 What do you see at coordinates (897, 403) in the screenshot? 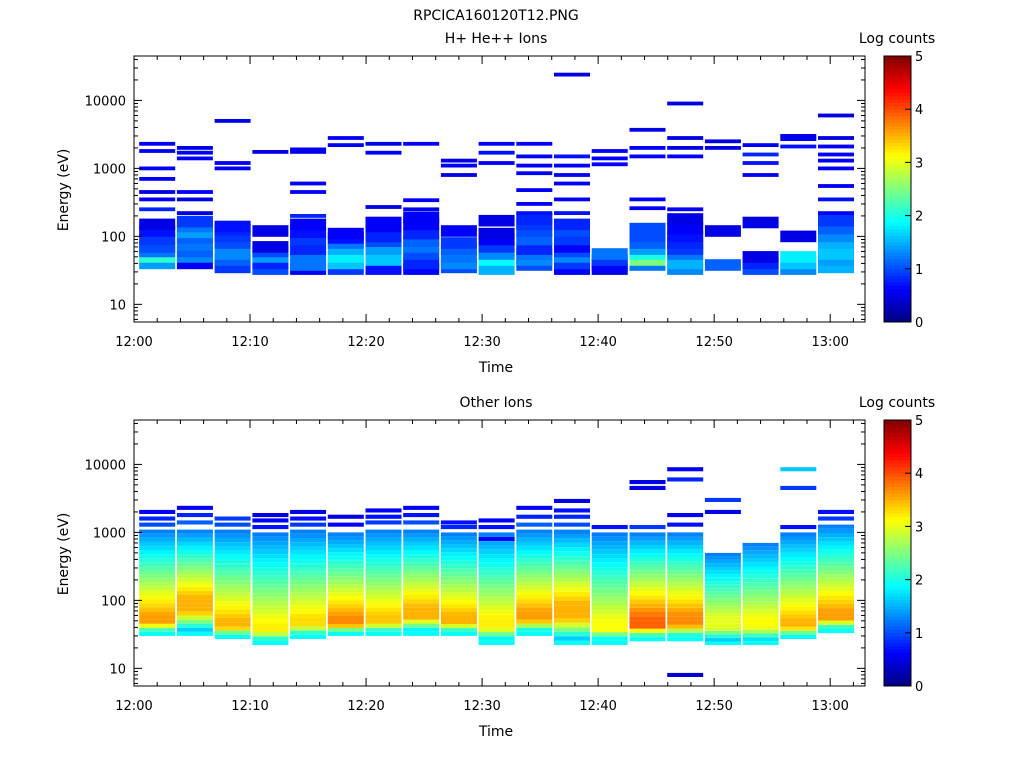
I see `colorbar-2-label: Log counts` at bounding box center [897, 403].